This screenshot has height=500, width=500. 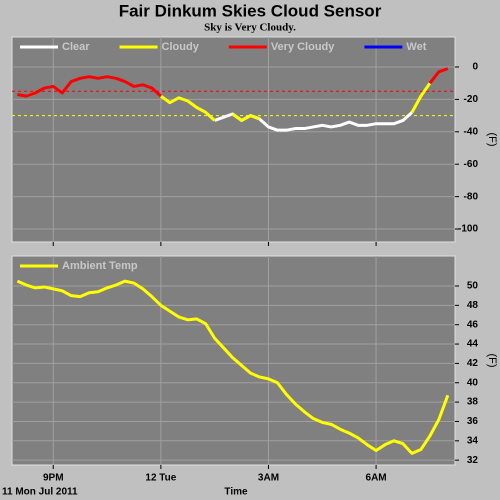 What do you see at coordinates (473, 363) in the screenshot?
I see `y-tick-label: 42` at bounding box center [473, 363].